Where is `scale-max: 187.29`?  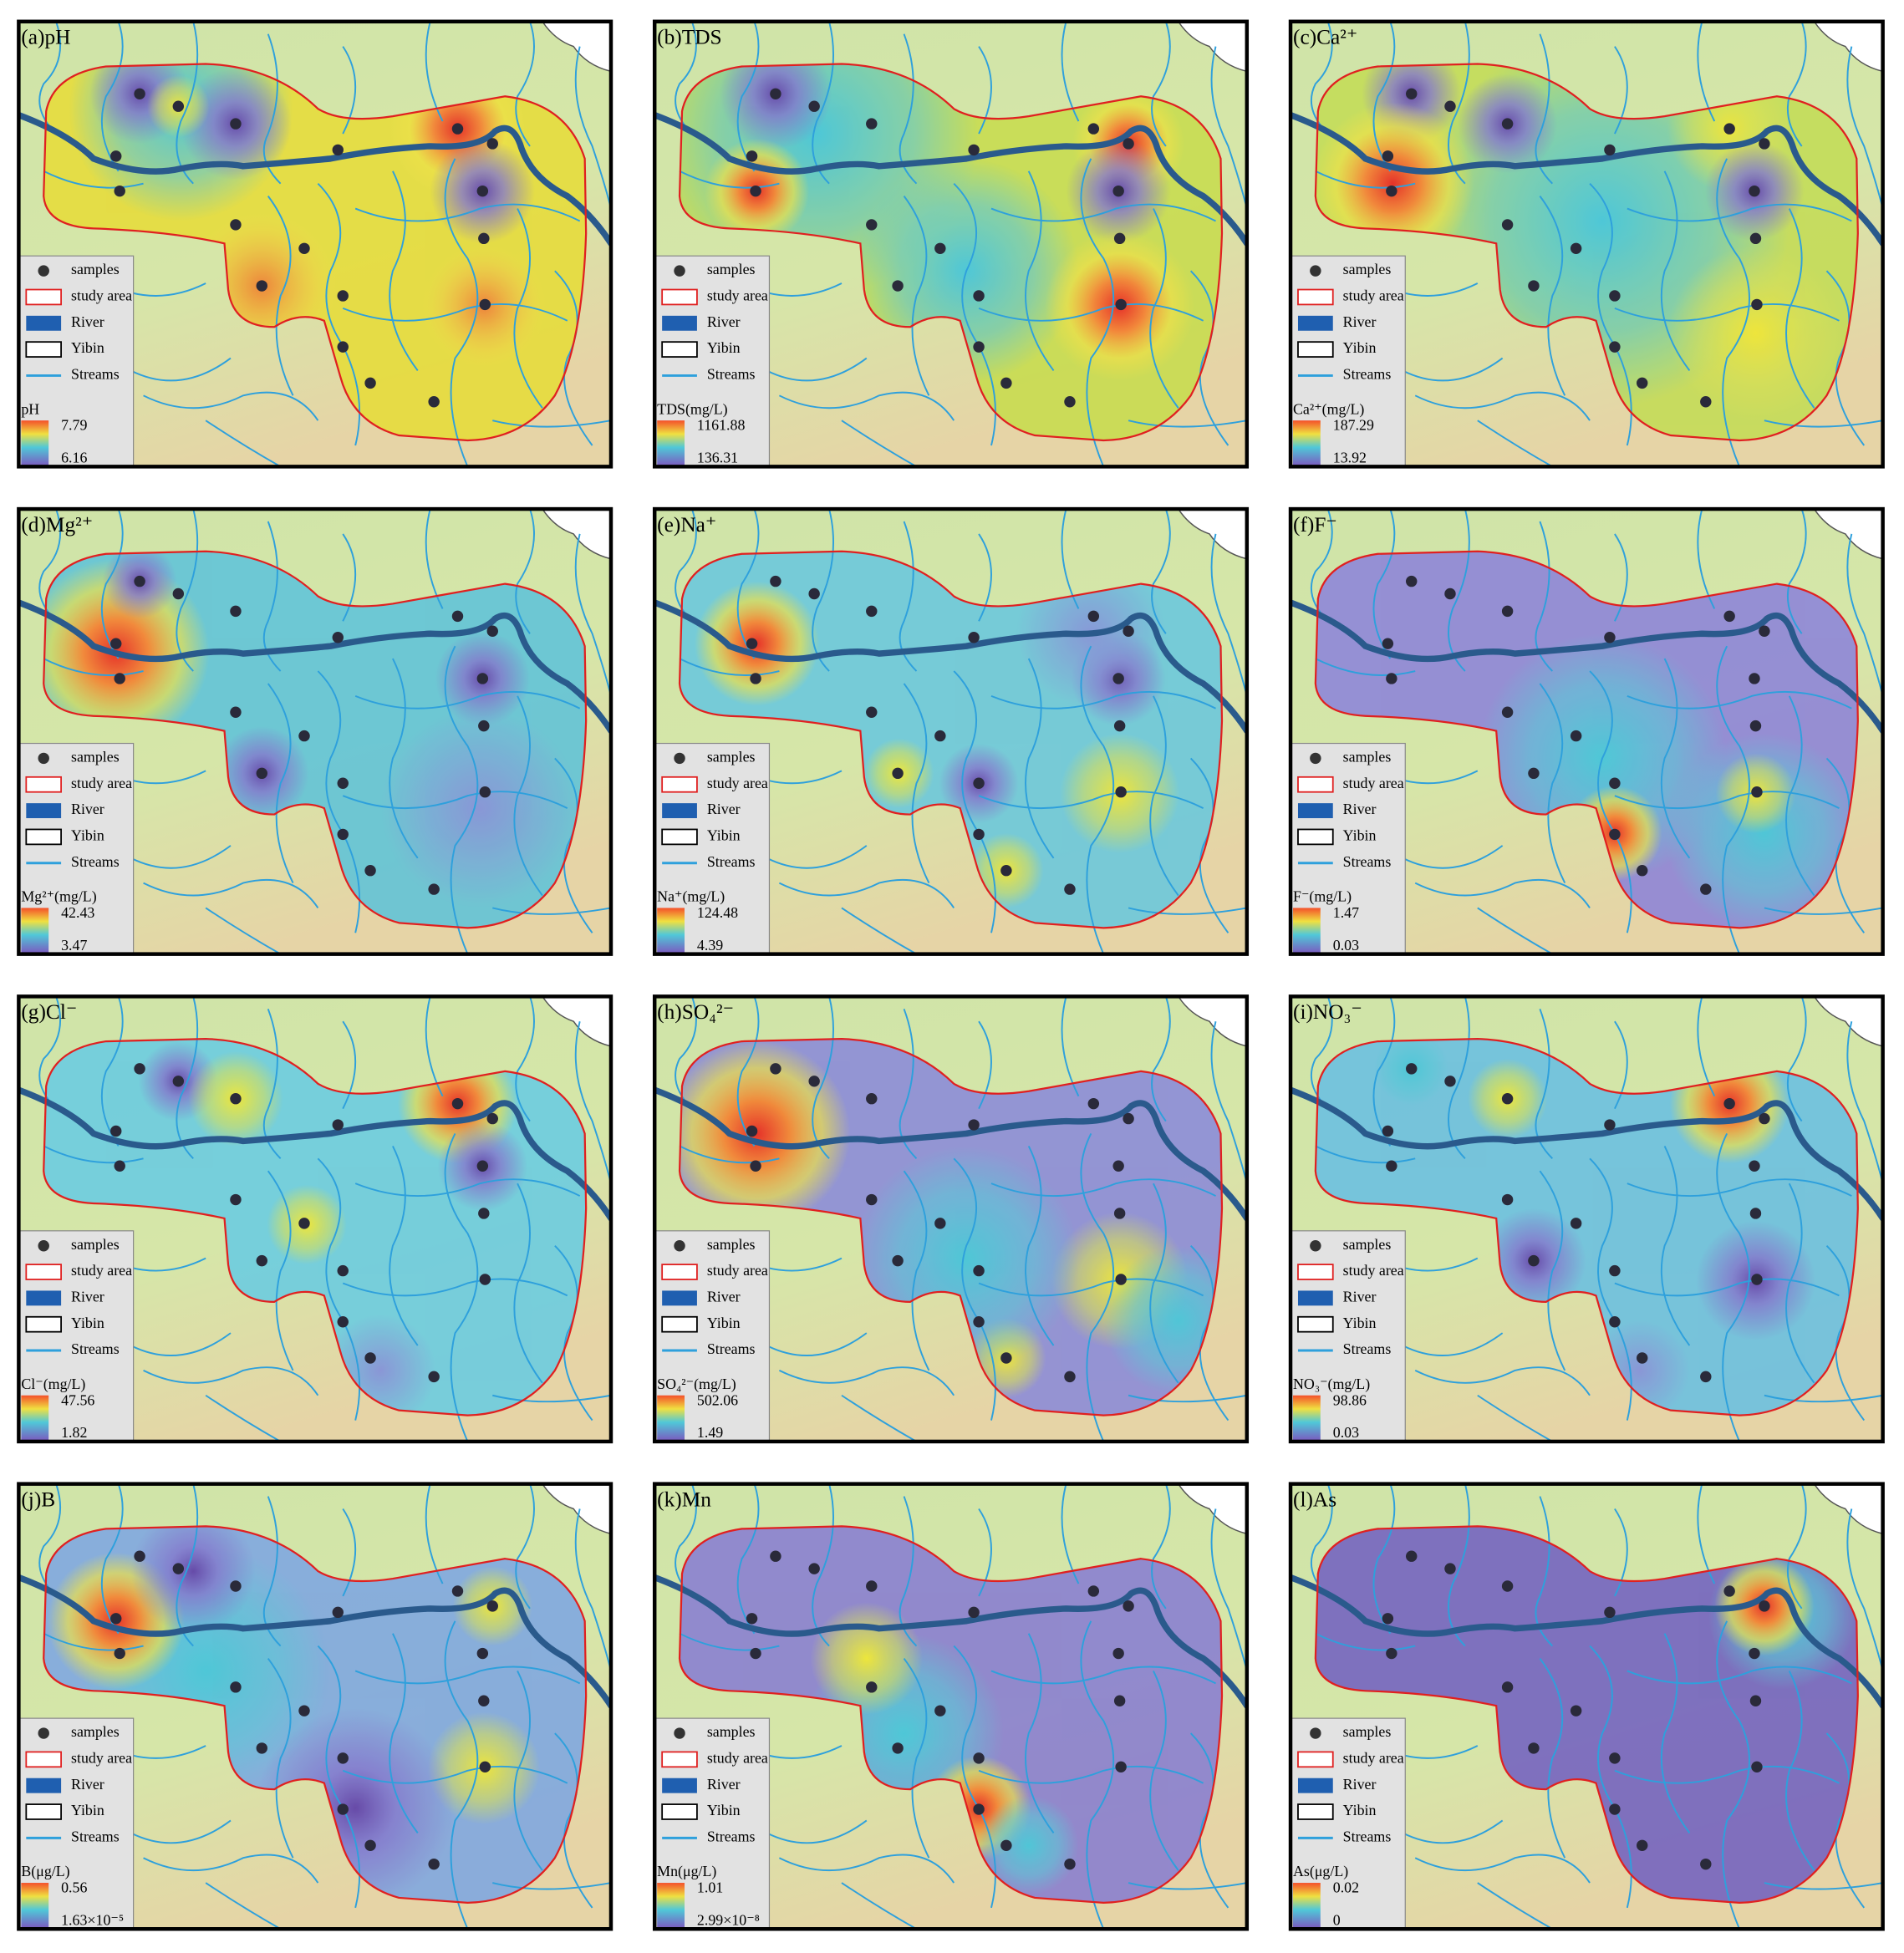
scale-max: 187.29 is located at coordinates (1353, 426).